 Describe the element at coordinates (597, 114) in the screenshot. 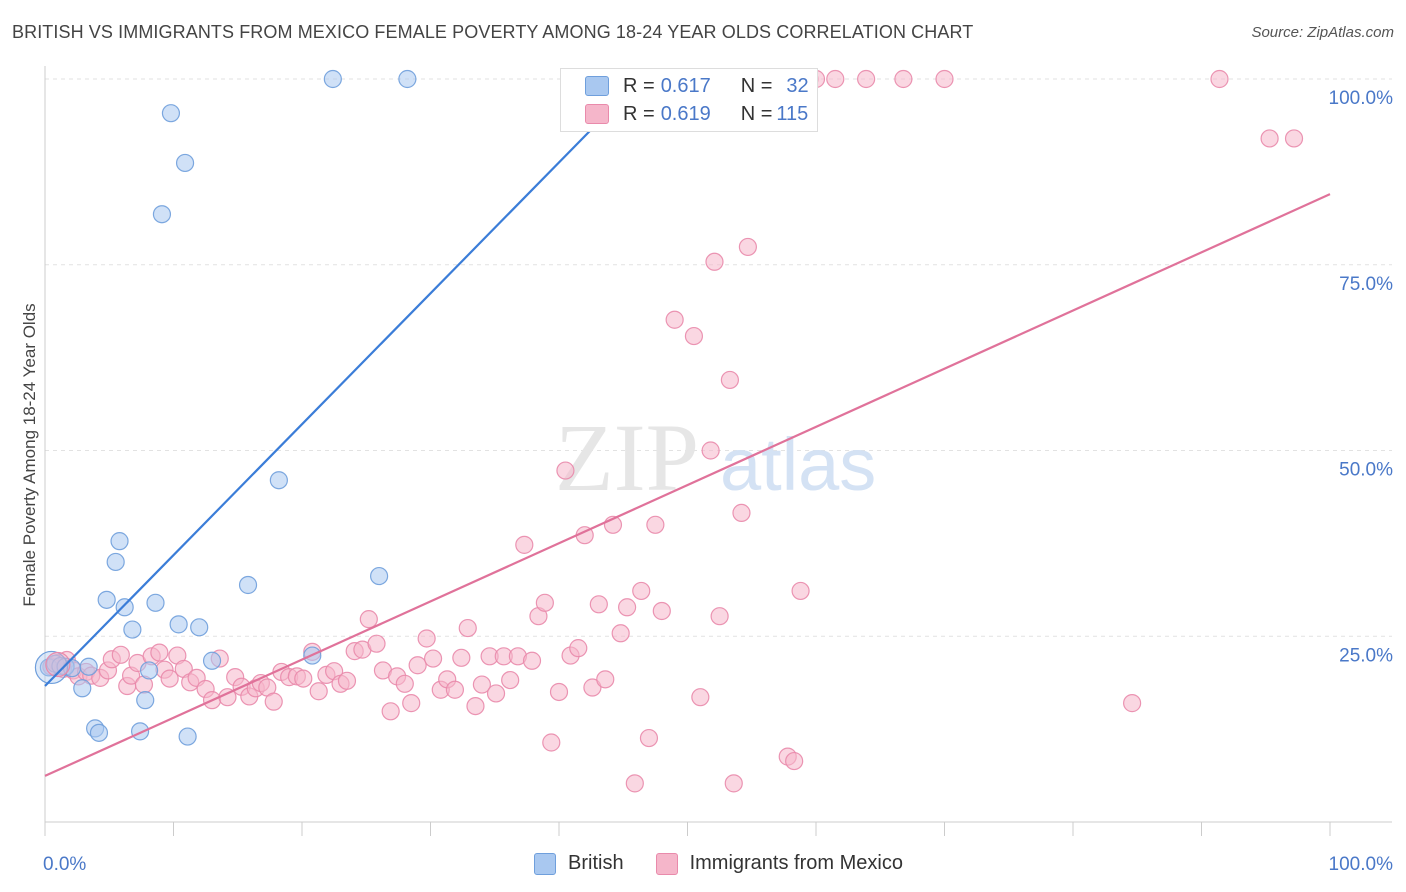

I see `mexico-swatch` at that location.